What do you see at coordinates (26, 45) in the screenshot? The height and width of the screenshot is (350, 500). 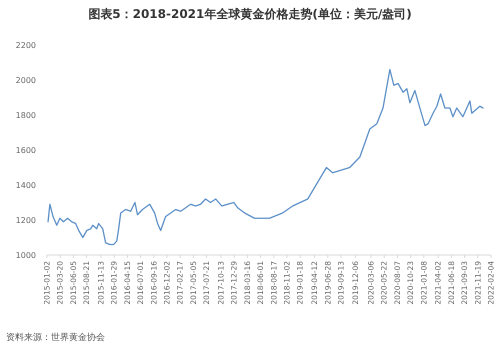 I see `y-tick-label: 2200` at bounding box center [26, 45].